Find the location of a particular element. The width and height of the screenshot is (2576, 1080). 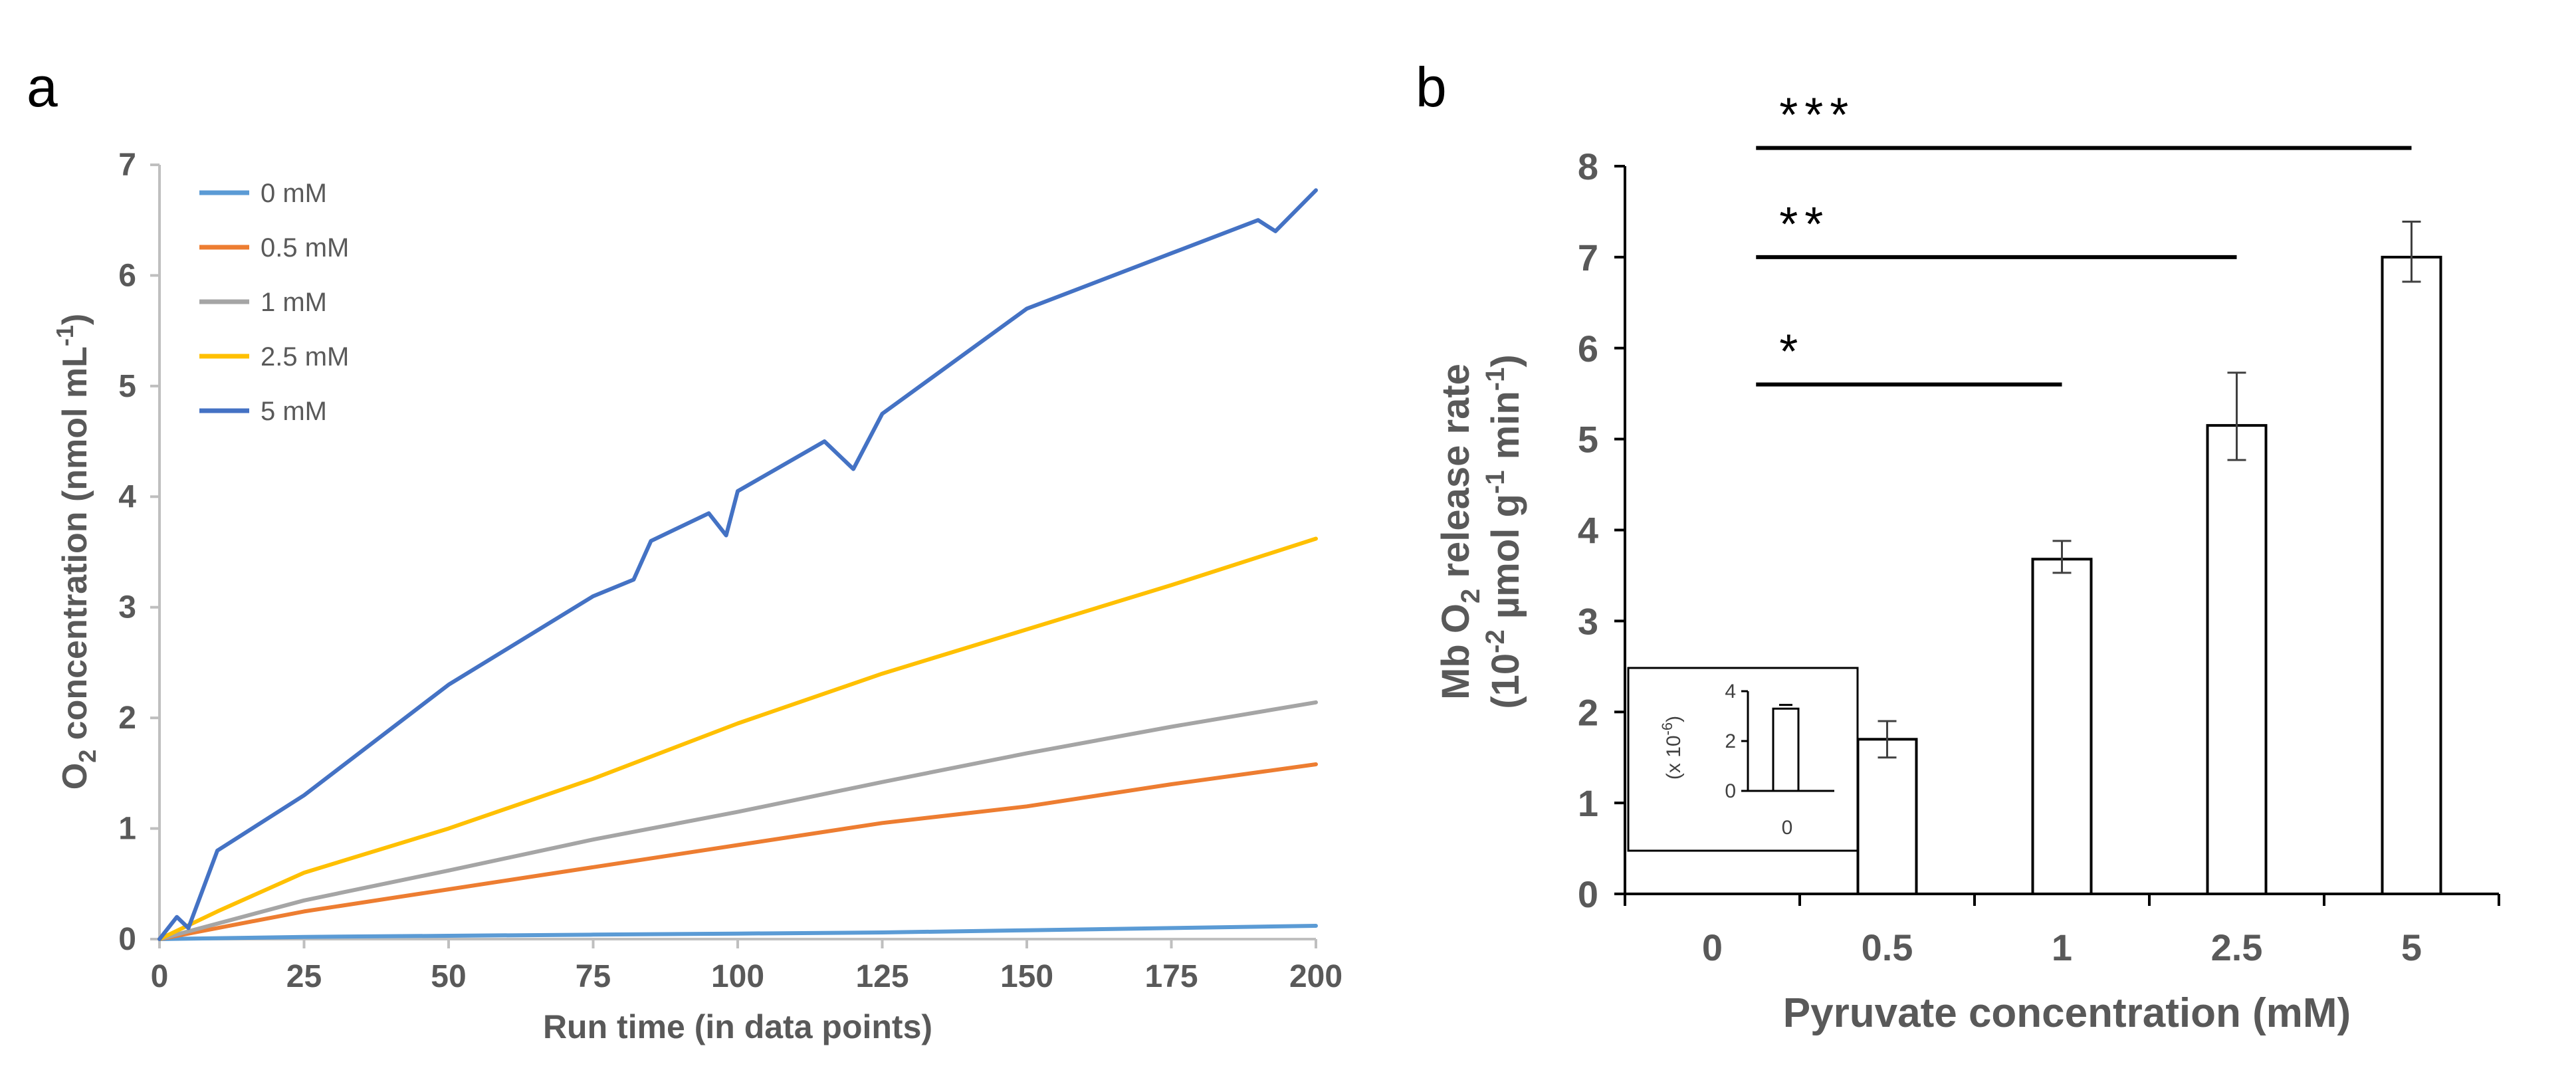

a-x-tick-label: 125 is located at coordinates (882, 976).